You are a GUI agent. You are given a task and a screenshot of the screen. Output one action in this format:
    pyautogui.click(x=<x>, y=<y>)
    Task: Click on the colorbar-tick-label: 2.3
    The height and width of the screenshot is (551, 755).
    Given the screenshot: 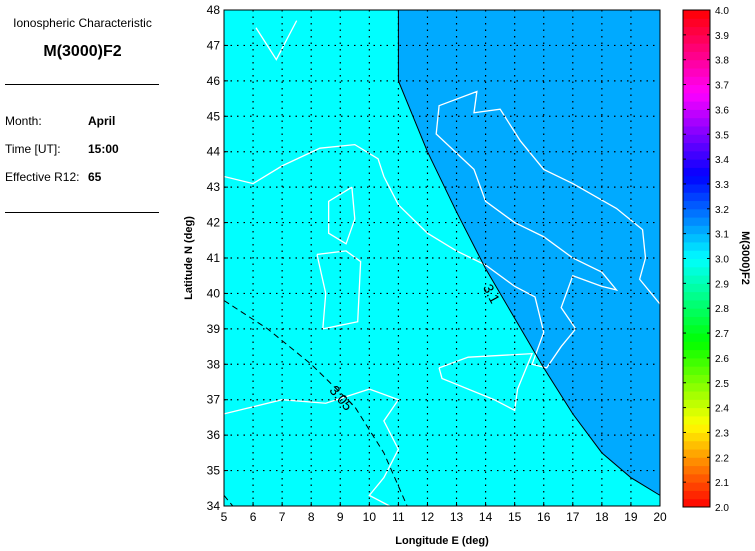 What is the action you would take?
    pyautogui.click(x=722, y=433)
    